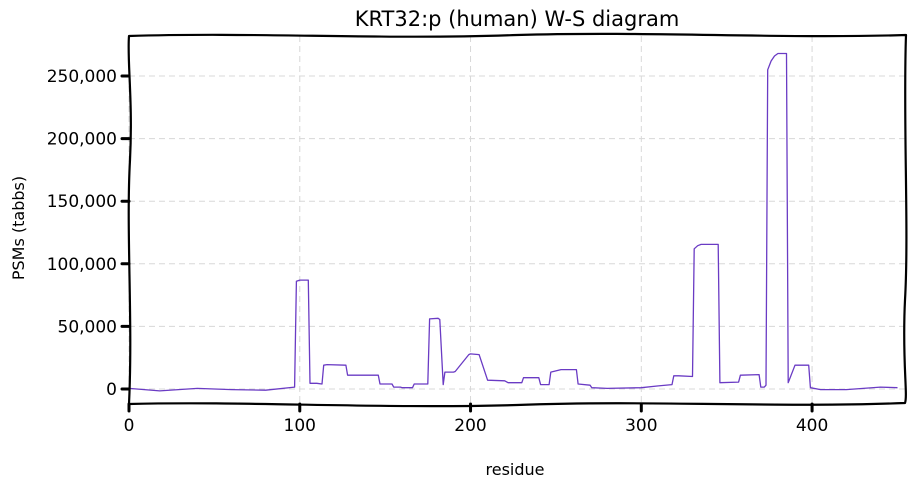 The height and width of the screenshot is (492, 913). Describe the element at coordinates (517, 19) in the screenshot. I see `chart-title: KRT32:p (human) W-S diagram` at that location.